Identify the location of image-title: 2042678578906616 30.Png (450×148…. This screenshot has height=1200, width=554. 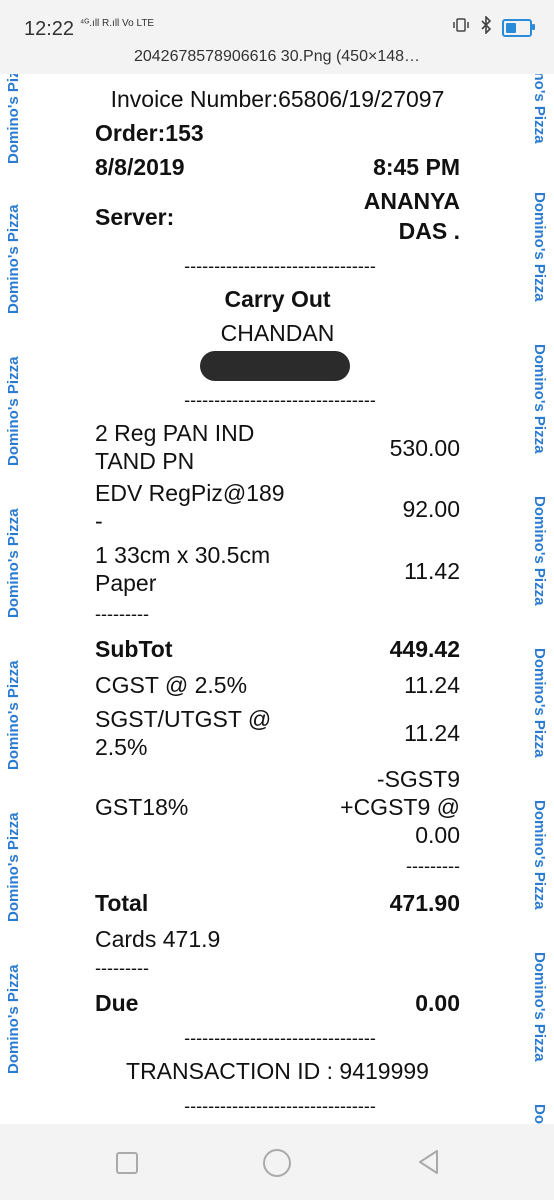
(277, 56).